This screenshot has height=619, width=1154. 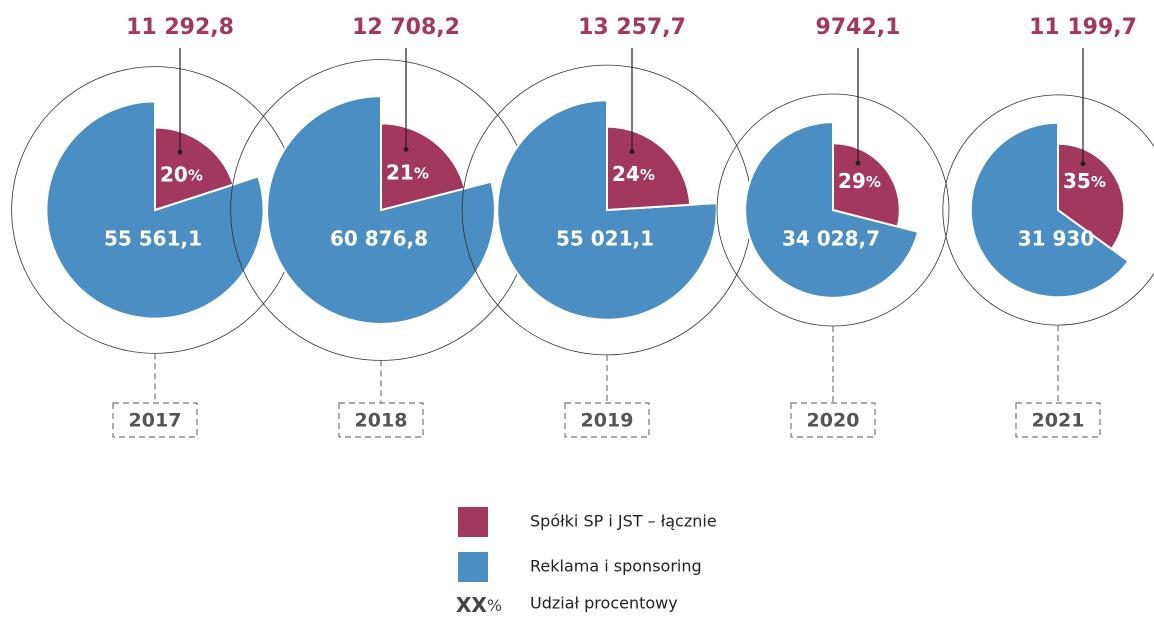 I want to click on year-label: 2019, so click(x=607, y=421).